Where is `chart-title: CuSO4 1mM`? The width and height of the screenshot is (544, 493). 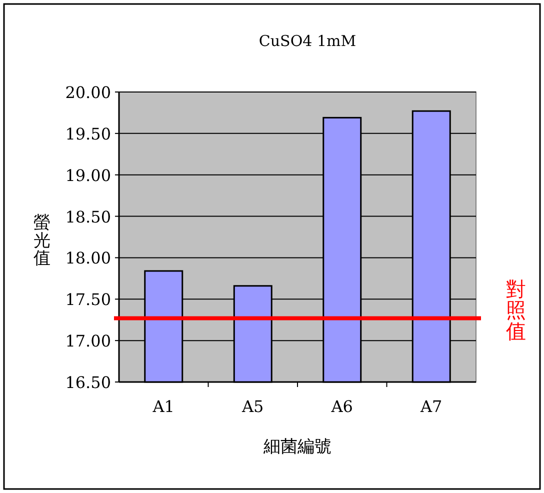
chart-title: CuSO4 1mM is located at coordinates (307, 41).